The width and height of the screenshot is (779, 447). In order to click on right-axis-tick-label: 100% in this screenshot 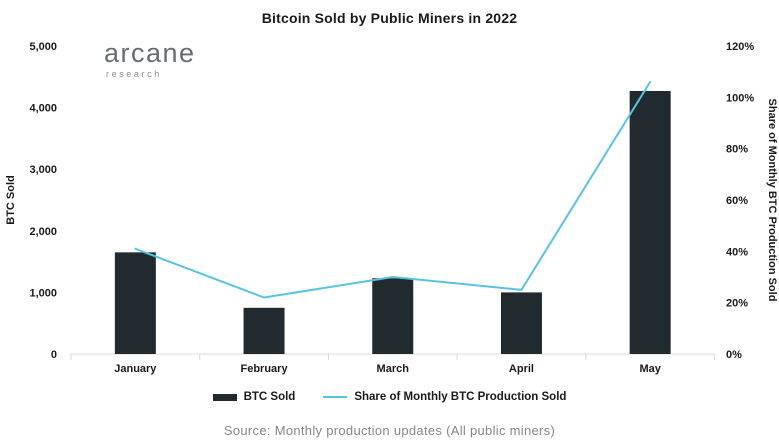, I will do `click(740, 98)`.